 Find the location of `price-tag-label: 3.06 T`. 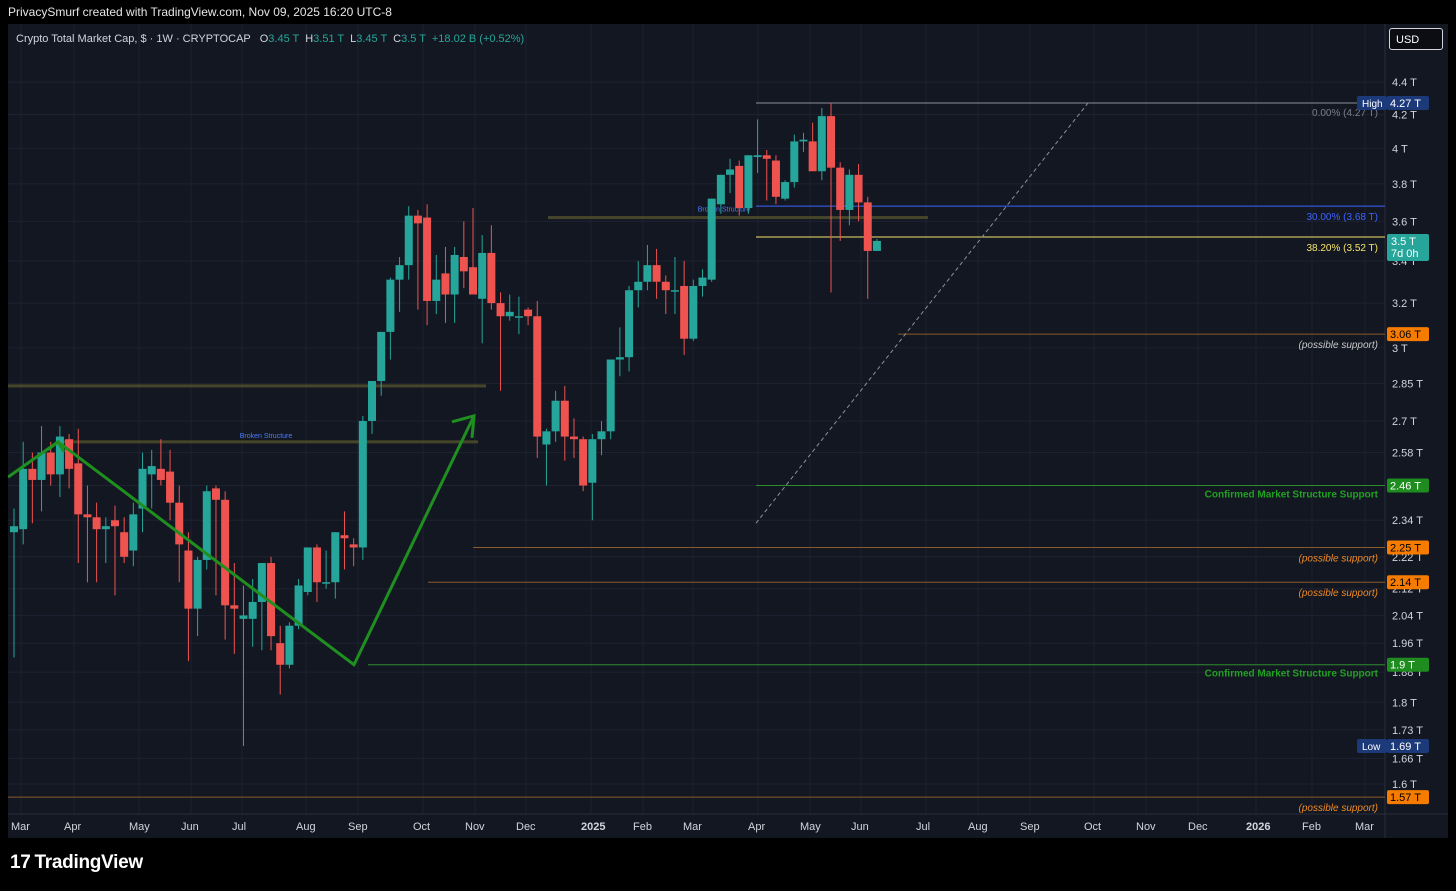

price-tag-label: 3.06 T is located at coordinates (1405, 335).